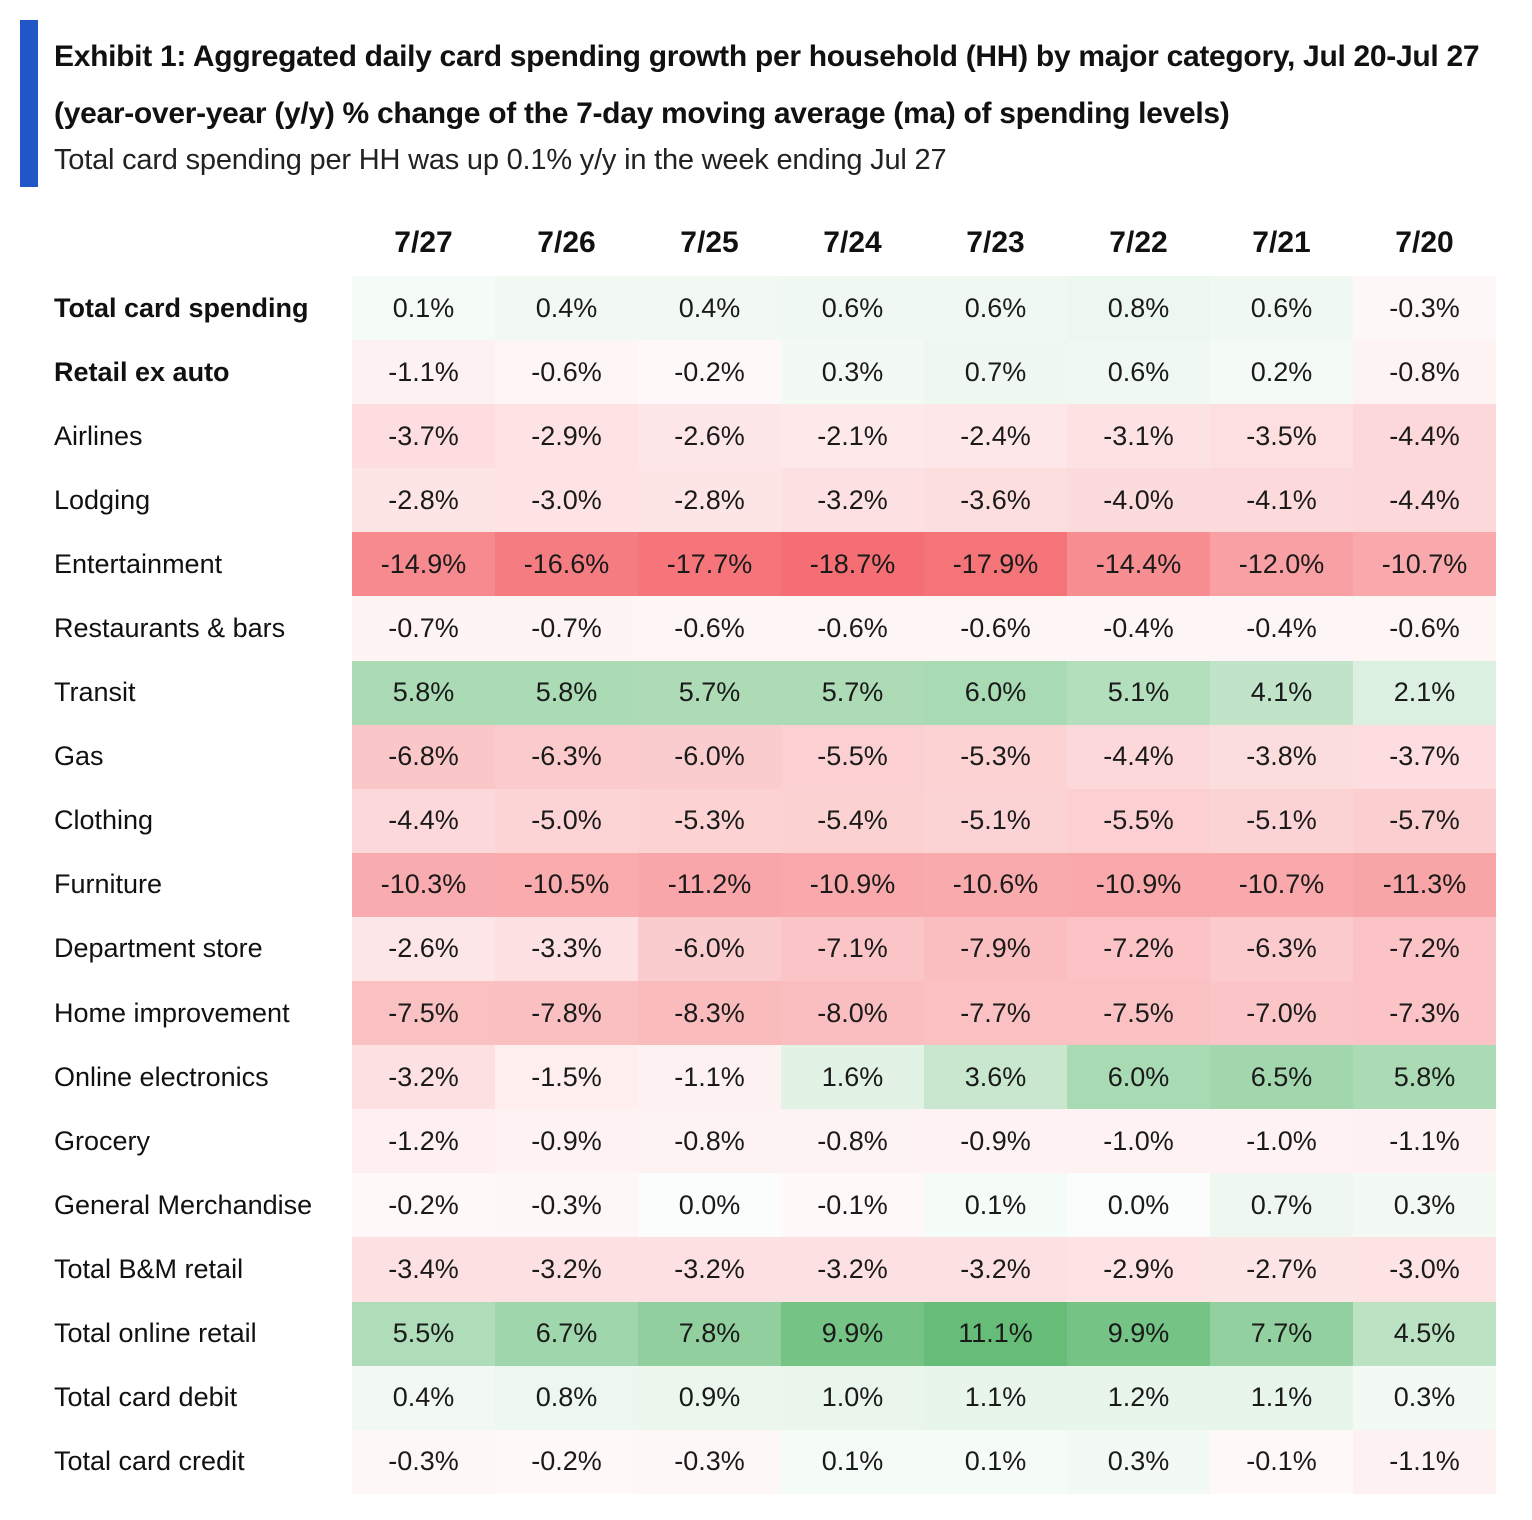 The image size is (1532, 1520). Describe the element at coordinates (149, 1268) in the screenshot. I see `row-label: Total B&M retail` at that location.